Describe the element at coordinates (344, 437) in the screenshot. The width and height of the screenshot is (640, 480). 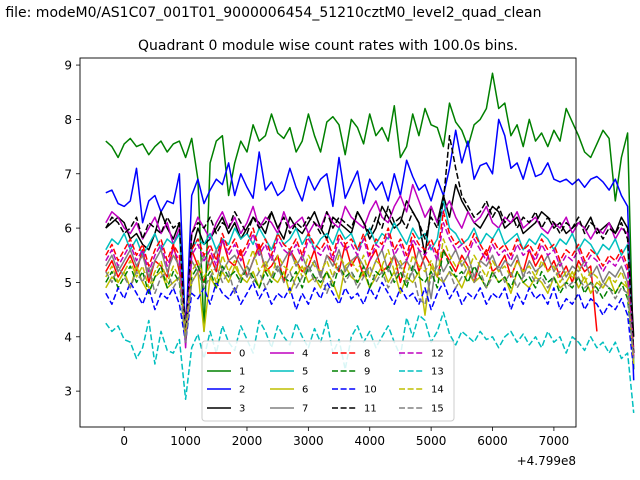
I see `x-axis: 0 1000 2000 3000 4000 5000 6000 7000` at that location.